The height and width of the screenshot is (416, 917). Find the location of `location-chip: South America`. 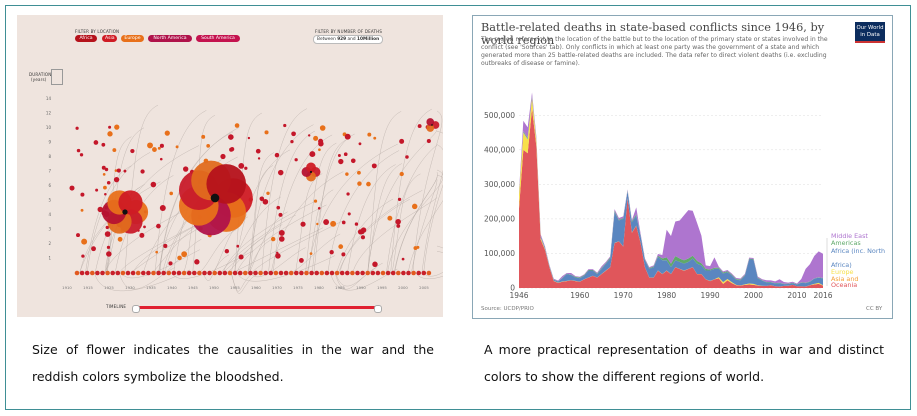

location-chip: South America is located at coordinates (218, 38).